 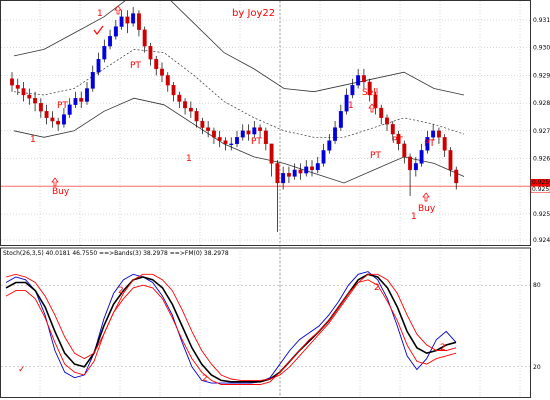 I want to click on chart-annotation: Sell, so click(x=370, y=93).